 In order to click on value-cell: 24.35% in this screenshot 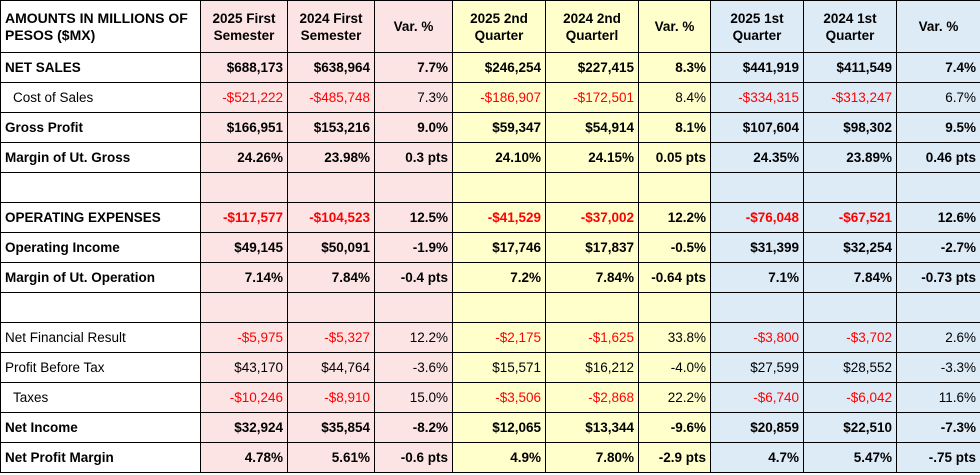, I will do `click(757, 157)`.